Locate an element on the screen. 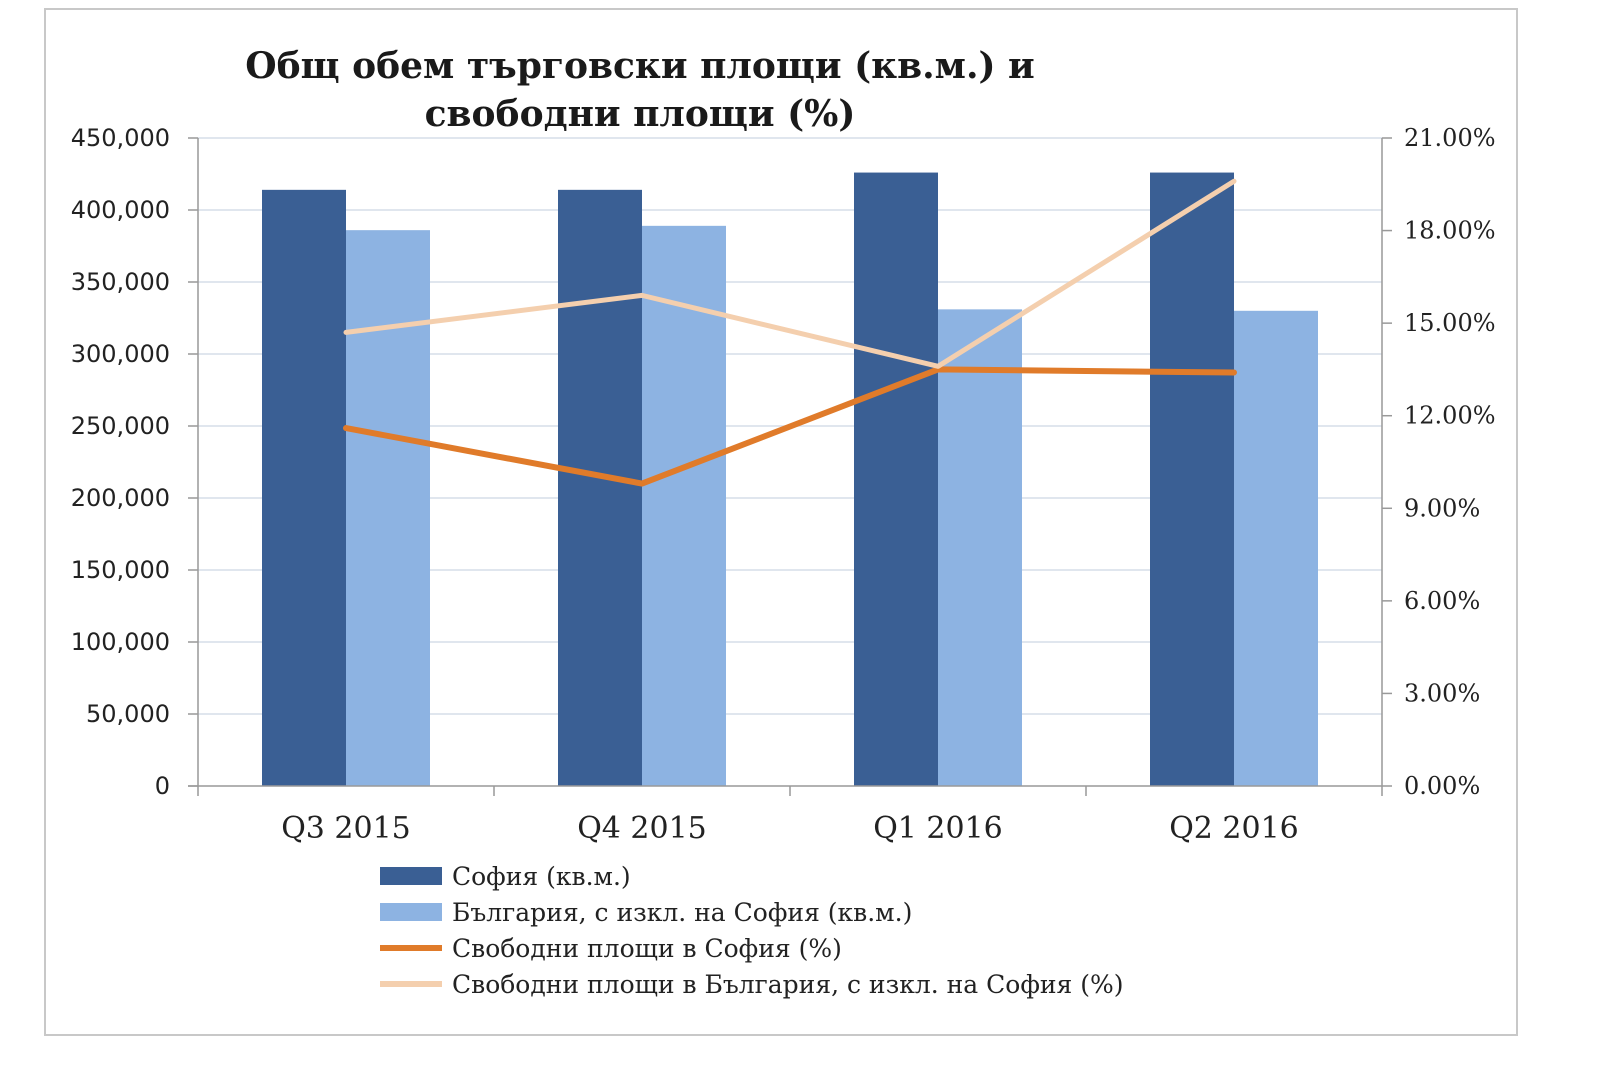 The height and width of the screenshot is (1065, 1600). y-right-tick-label: 12.00% is located at coordinates (1450, 416).